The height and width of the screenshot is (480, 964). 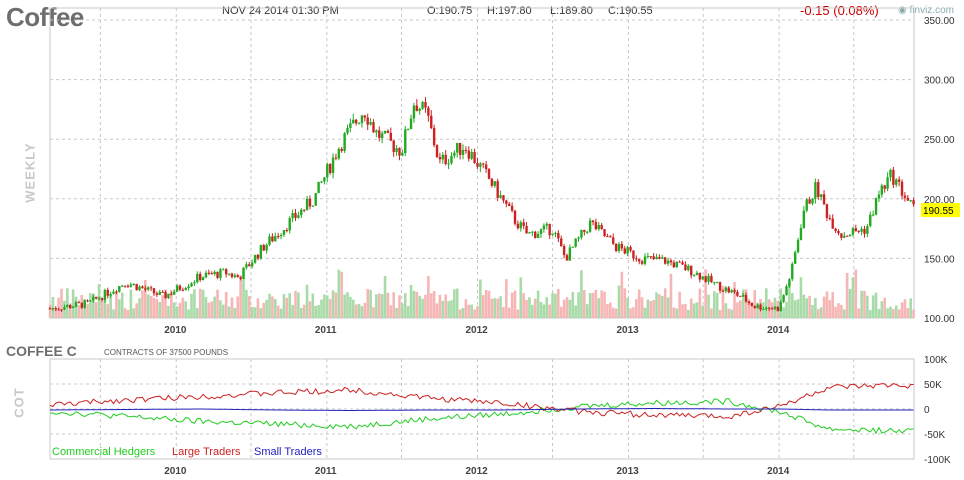 What do you see at coordinates (41, 351) in the screenshot?
I see `cot-title: COFFEE C` at bounding box center [41, 351].